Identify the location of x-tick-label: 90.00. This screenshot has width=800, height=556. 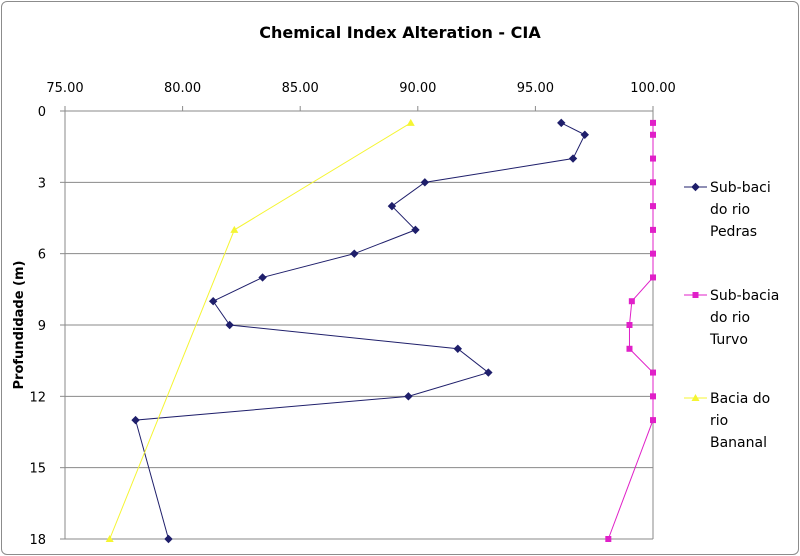
(417, 88).